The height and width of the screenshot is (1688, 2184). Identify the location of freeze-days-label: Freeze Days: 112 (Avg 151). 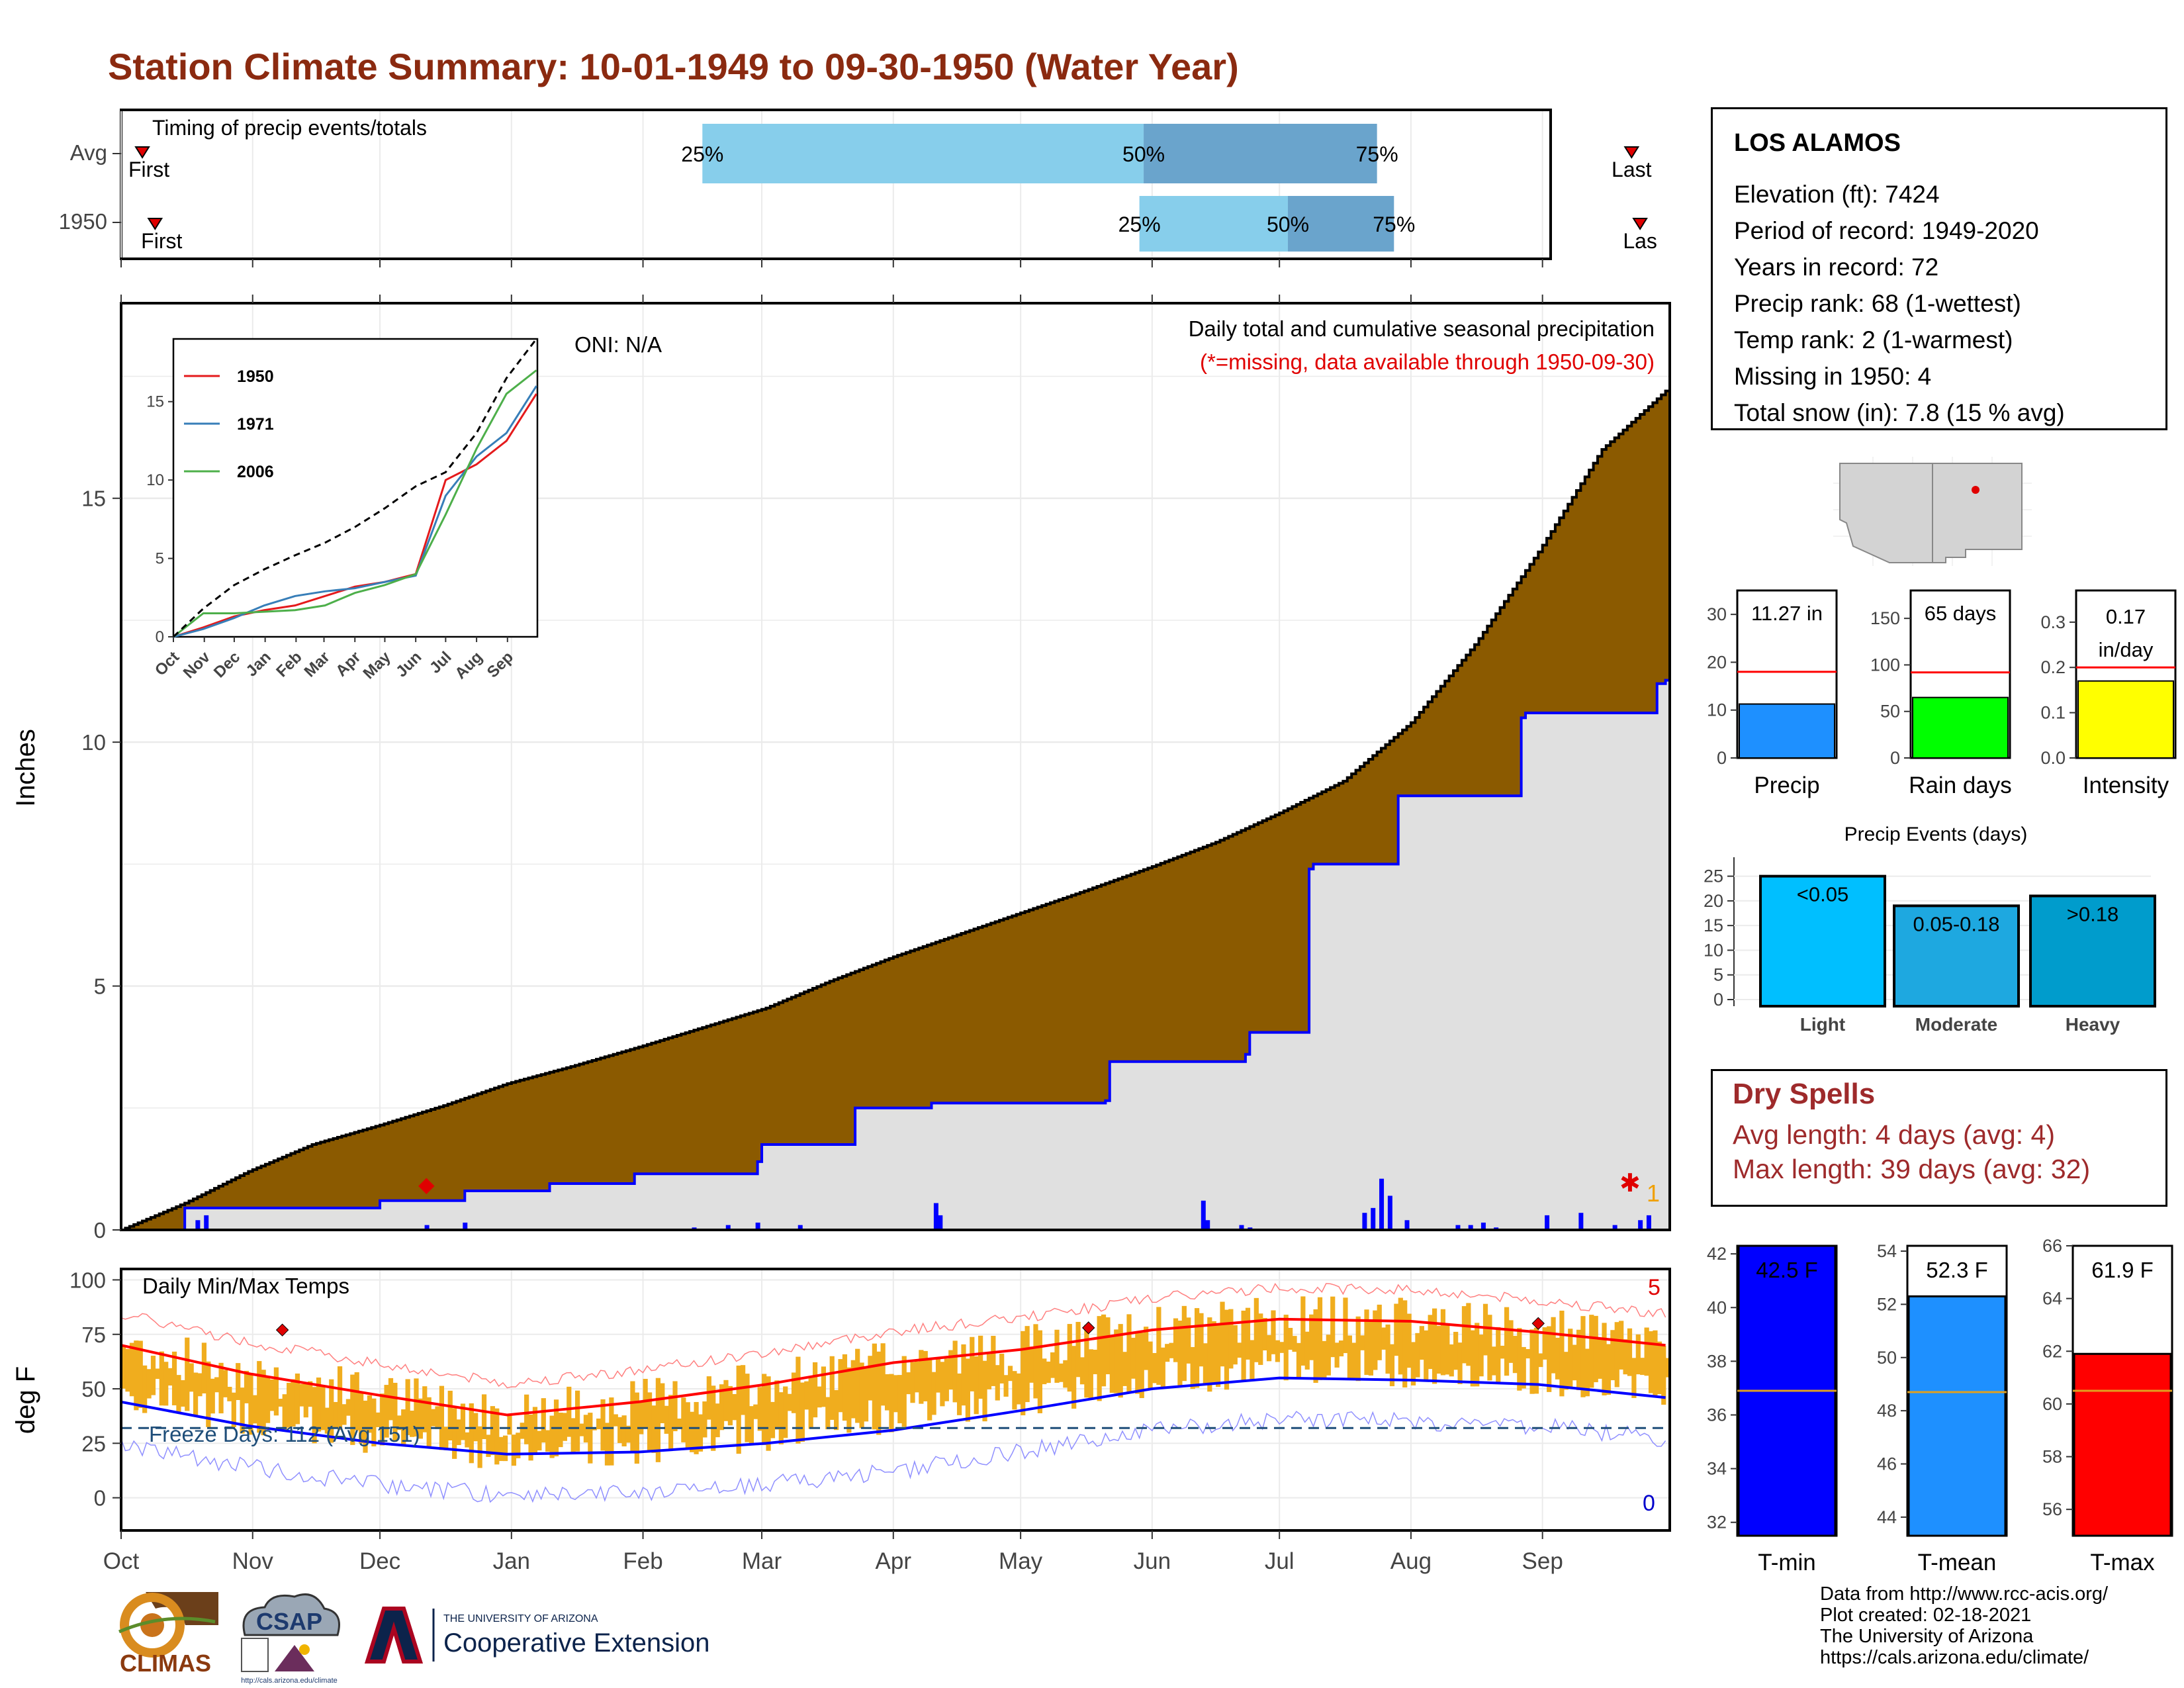
(284, 1434).